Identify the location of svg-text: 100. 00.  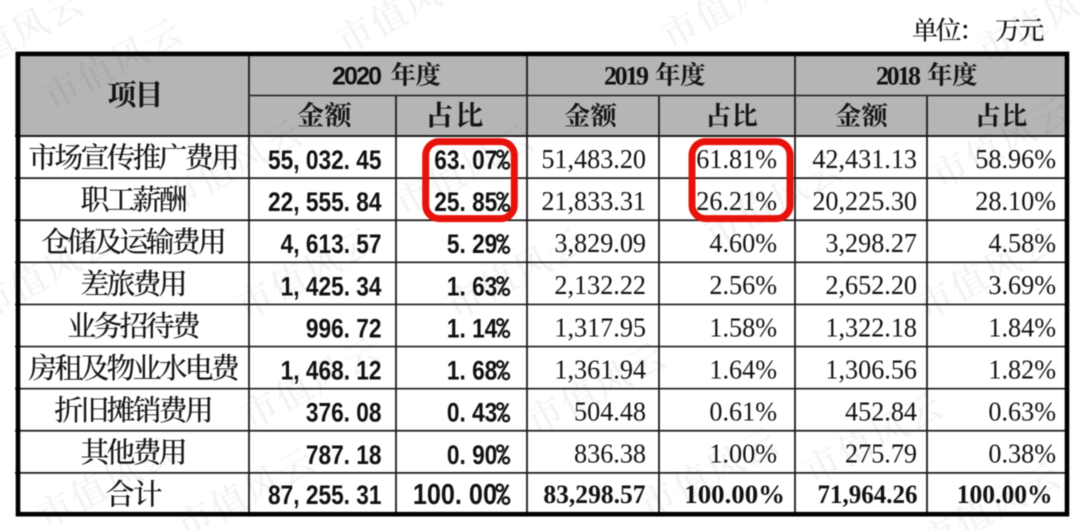
(455, 494).